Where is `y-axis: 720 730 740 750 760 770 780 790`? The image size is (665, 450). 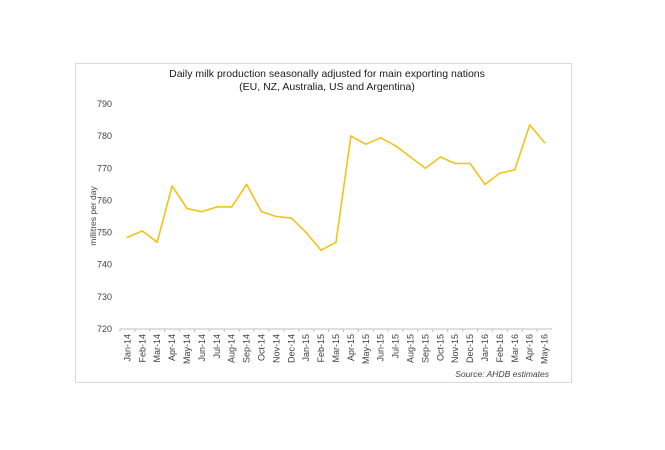
y-axis: 720 730 740 750 760 770 780 790 is located at coordinates (104, 216).